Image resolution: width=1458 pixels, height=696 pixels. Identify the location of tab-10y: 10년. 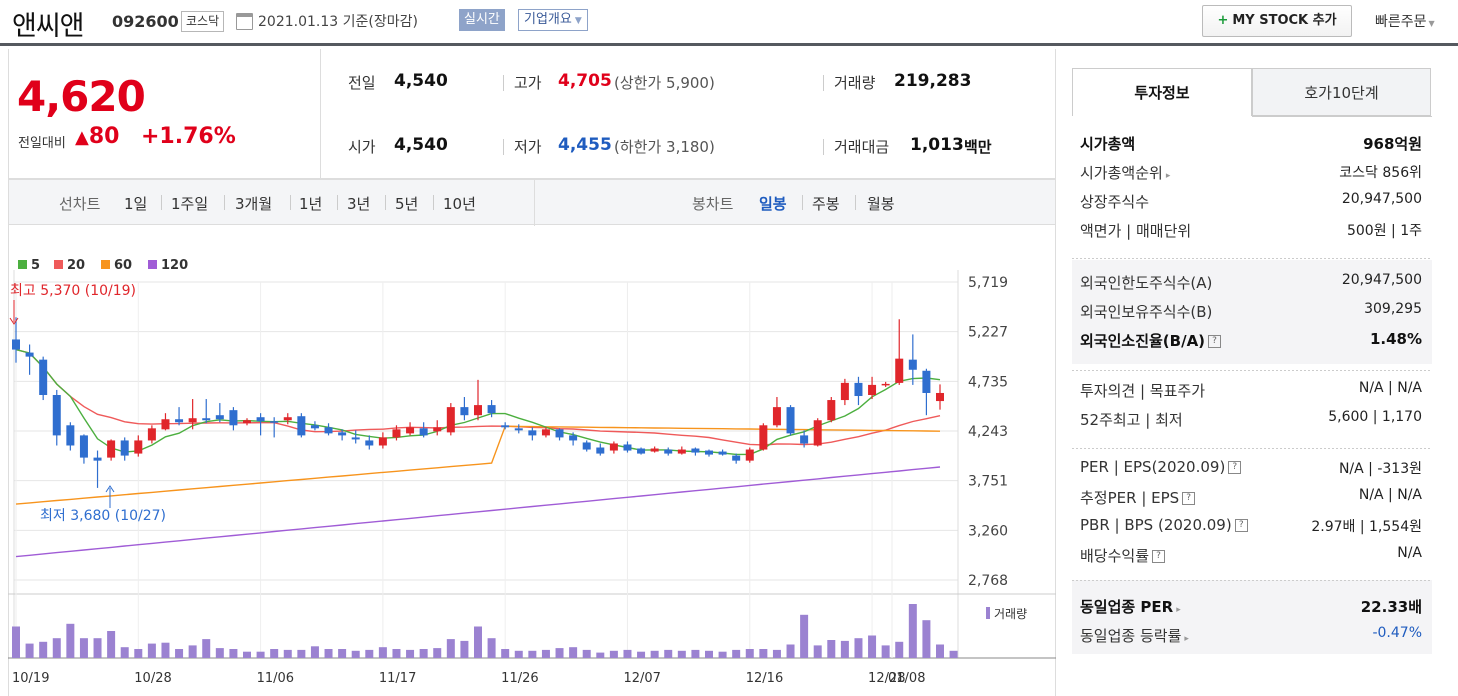
(459, 204).